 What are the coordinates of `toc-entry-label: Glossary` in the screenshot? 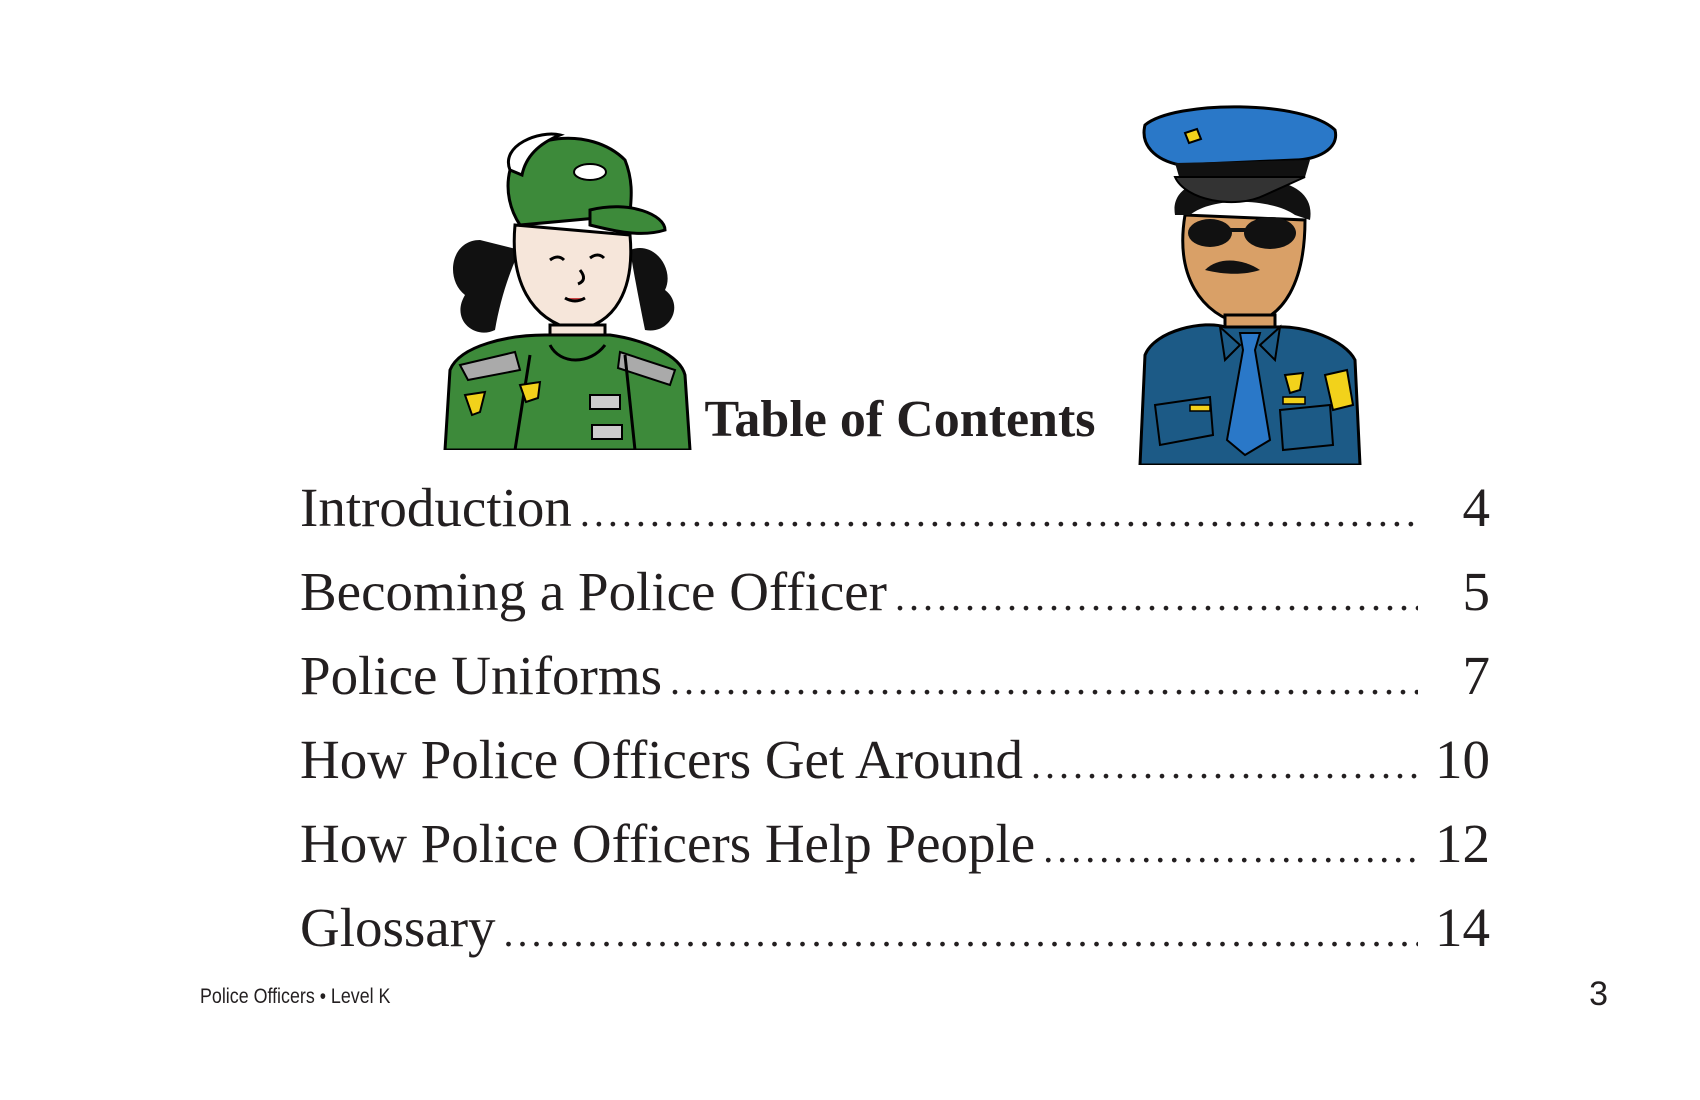 It's located at (398, 927).